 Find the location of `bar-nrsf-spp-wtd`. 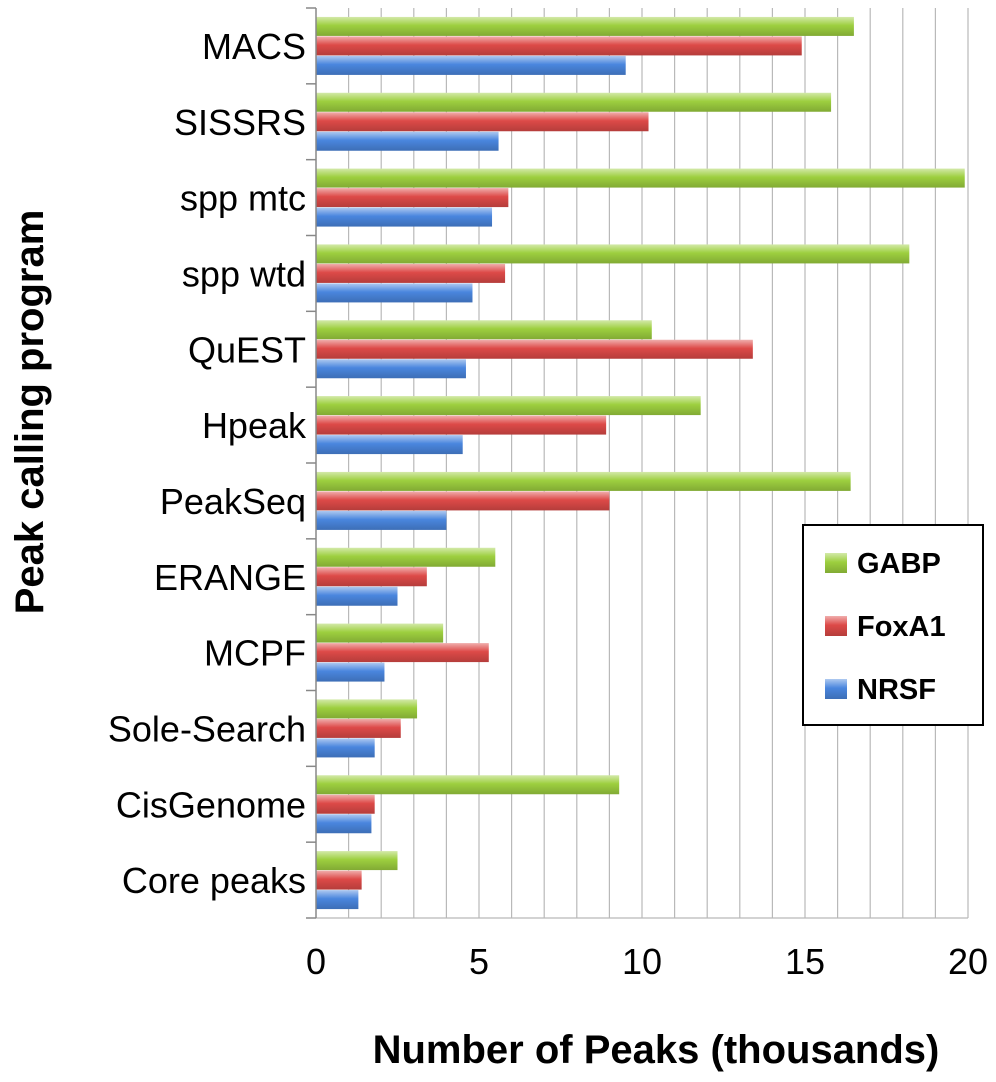

bar-nrsf-spp-wtd is located at coordinates (394, 293).